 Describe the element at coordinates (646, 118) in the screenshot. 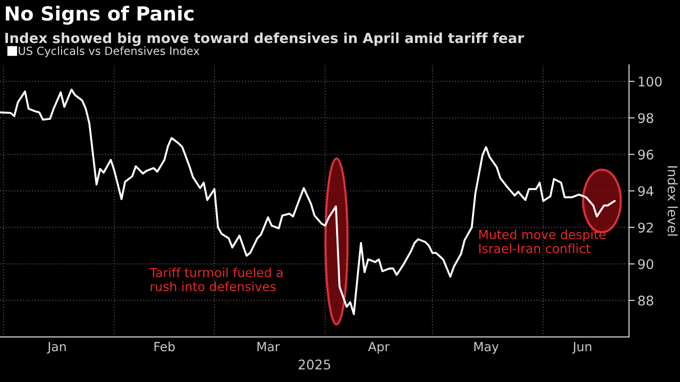

I see `y-tick-label: 98` at that location.